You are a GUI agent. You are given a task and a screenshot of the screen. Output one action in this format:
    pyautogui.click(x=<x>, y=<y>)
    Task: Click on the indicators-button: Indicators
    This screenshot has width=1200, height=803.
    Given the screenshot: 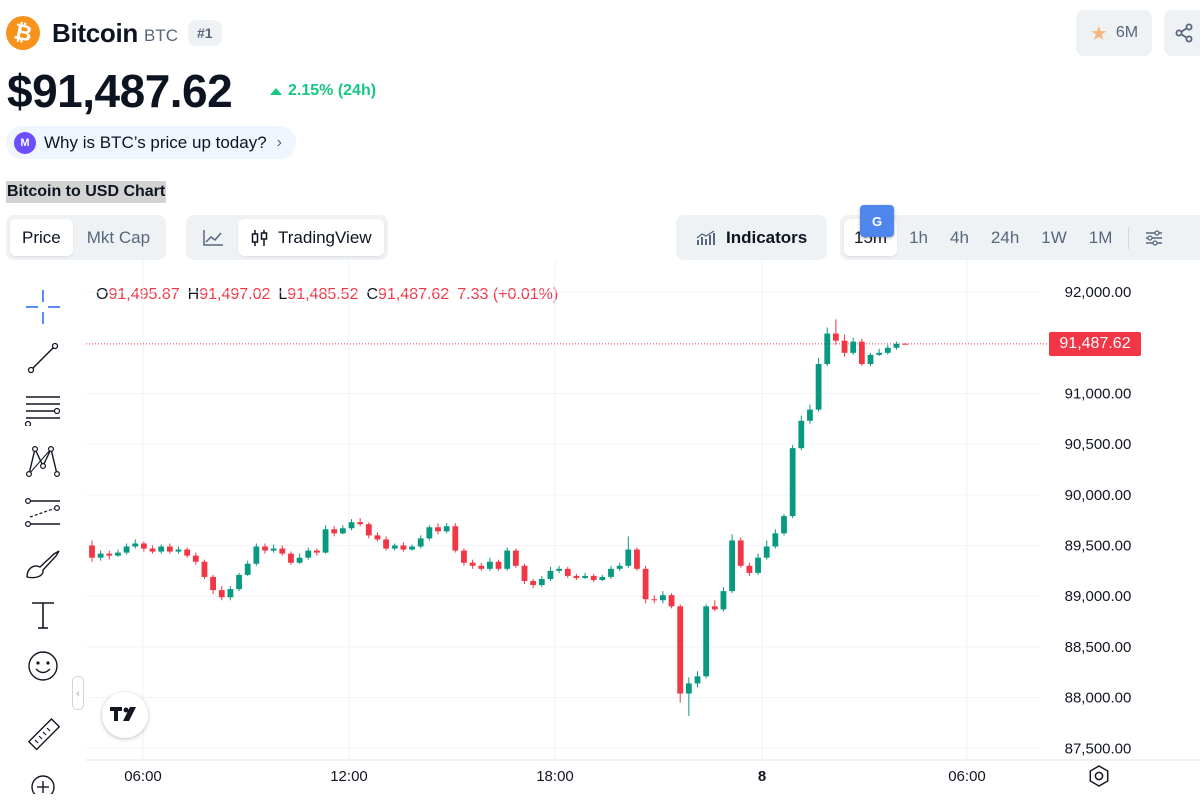 What is the action you would take?
    pyautogui.click(x=752, y=237)
    